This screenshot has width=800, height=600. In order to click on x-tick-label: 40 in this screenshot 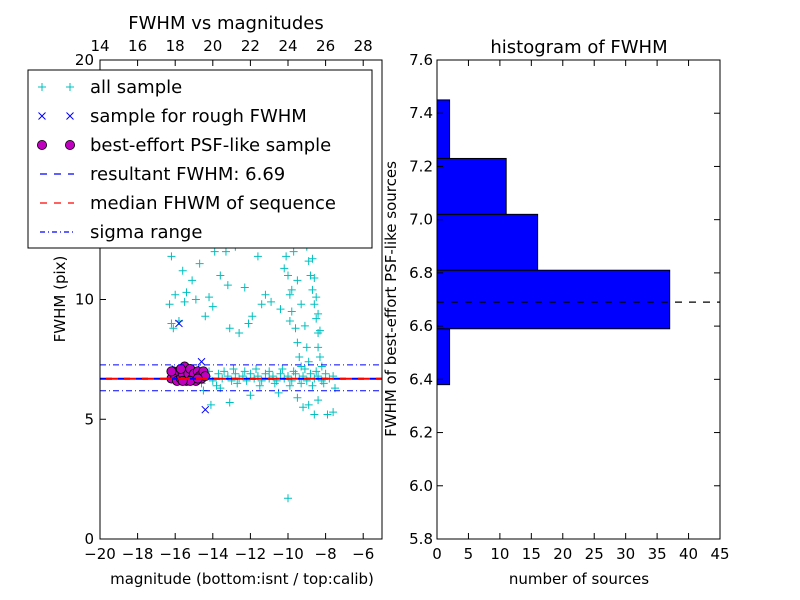, I will do `click(688, 554)`.